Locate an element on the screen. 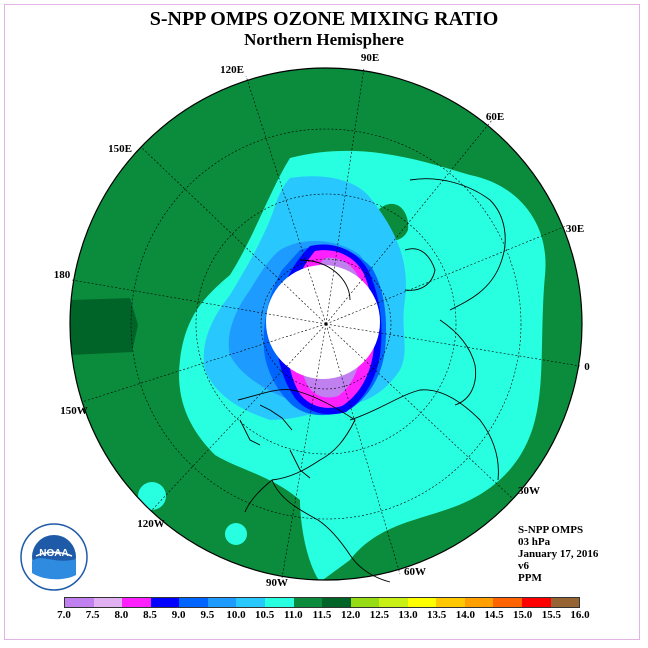  lon-label-30w: 30W is located at coordinates (529, 491).